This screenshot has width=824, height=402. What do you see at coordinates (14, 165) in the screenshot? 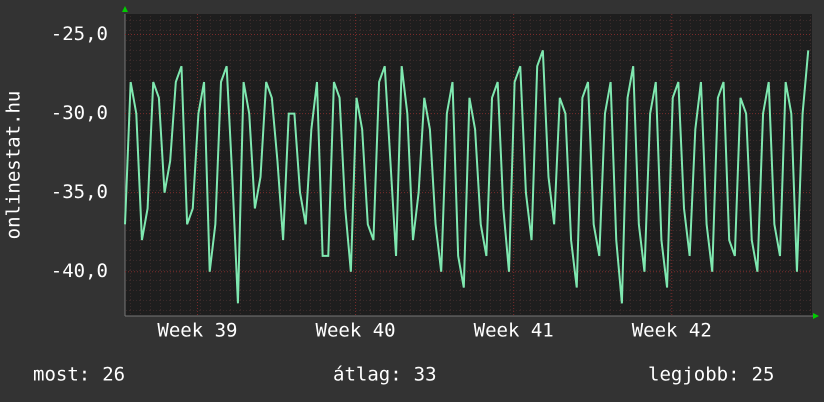
I see `y-axis-label: onlinestat.hu` at bounding box center [14, 165].